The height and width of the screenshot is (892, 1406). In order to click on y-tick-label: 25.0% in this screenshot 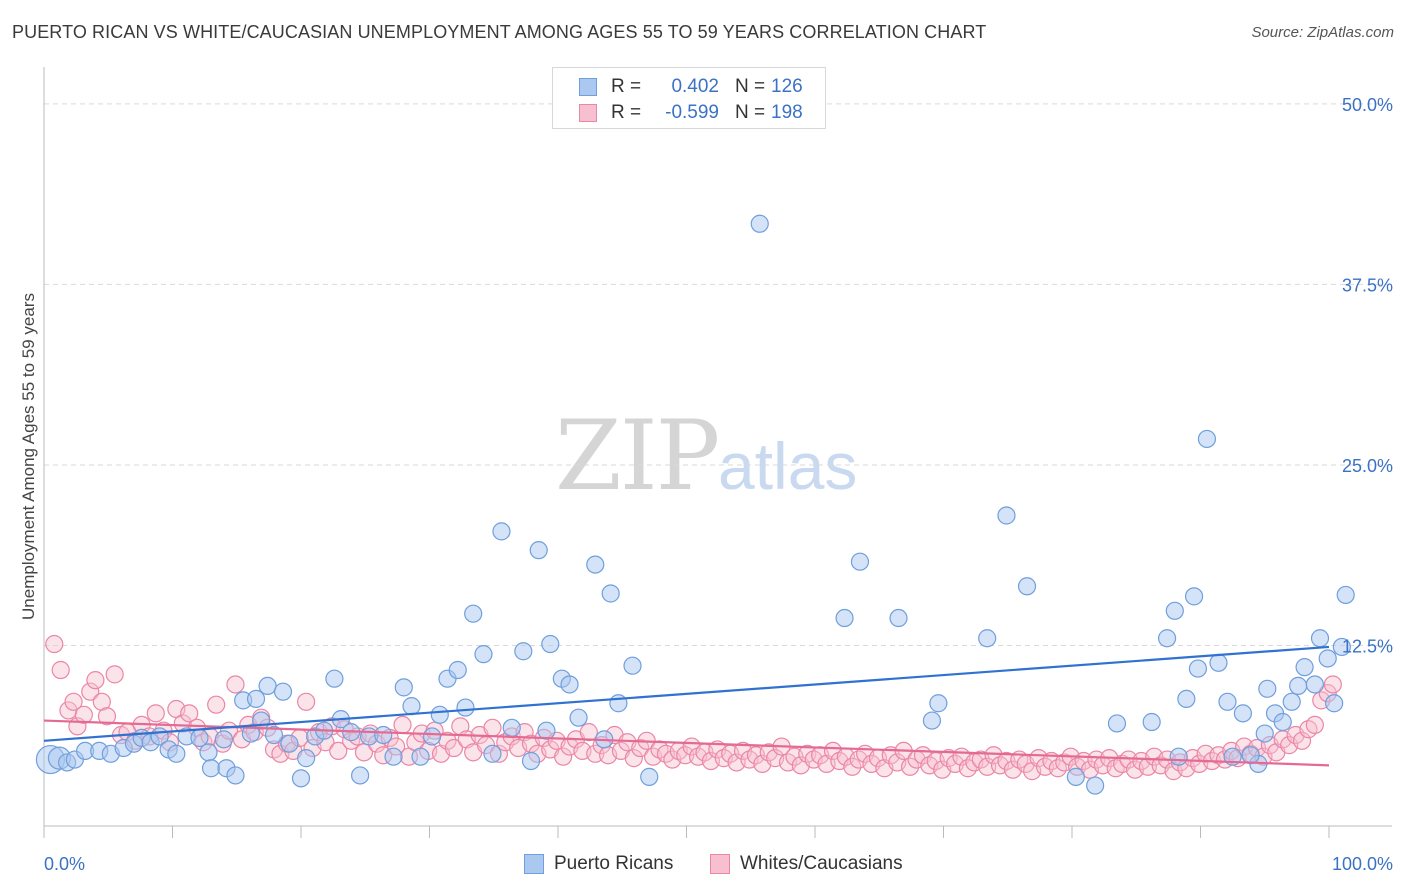, I will do `click(1367, 466)`.